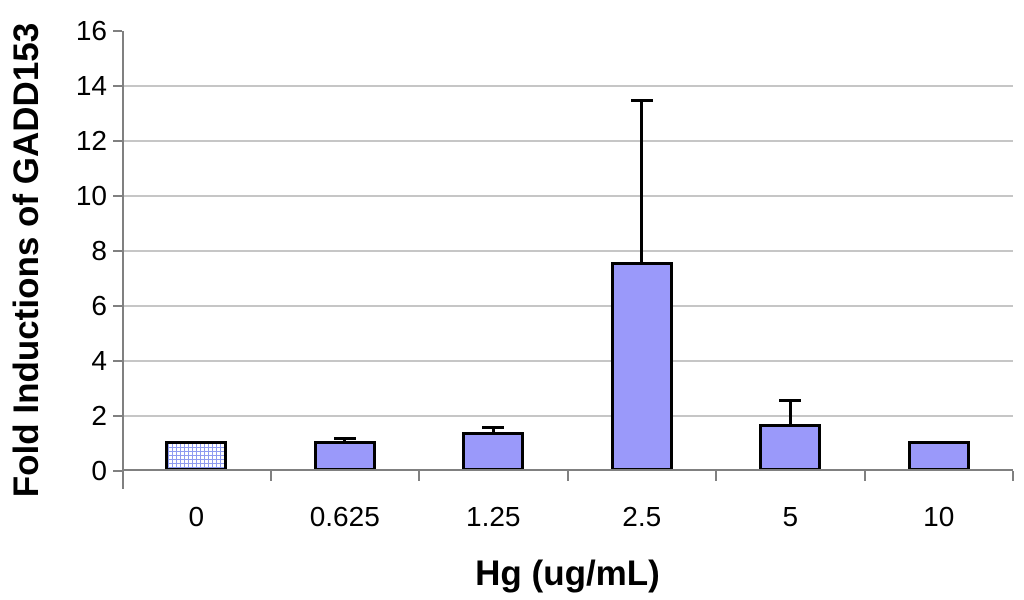  What do you see at coordinates (123, 260) in the screenshot?
I see `y-axis-line` at bounding box center [123, 260].